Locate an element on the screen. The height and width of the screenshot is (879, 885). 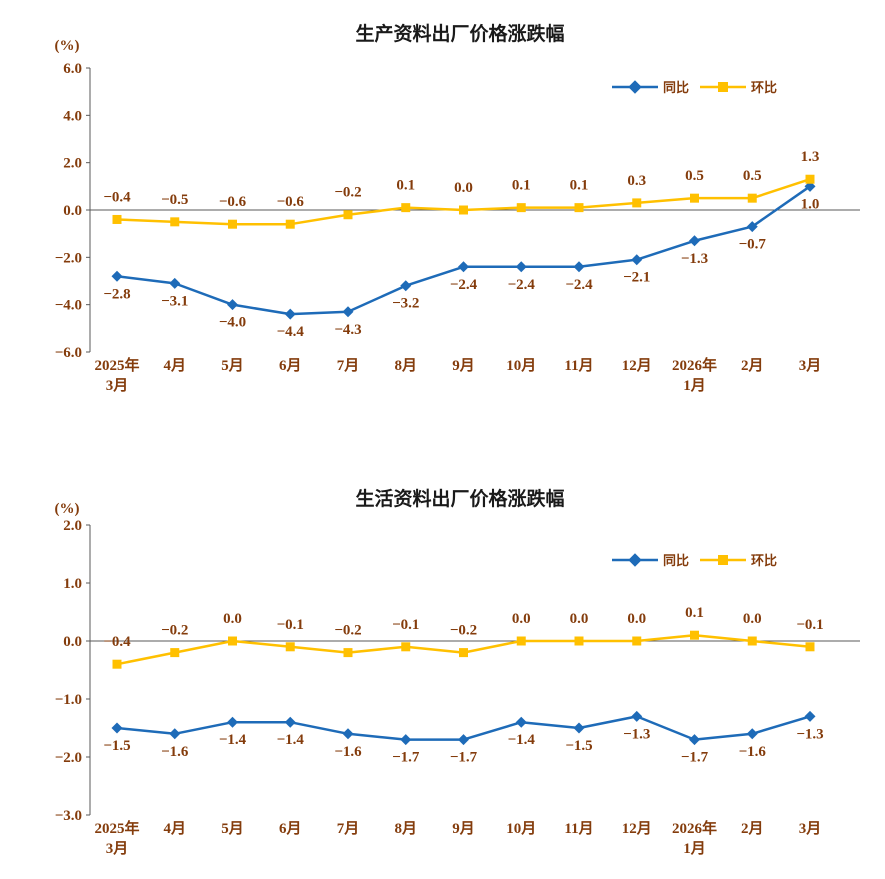
chart-title: 生活资料出厂价格涨跌幅 is located at coordinates (459, 498).